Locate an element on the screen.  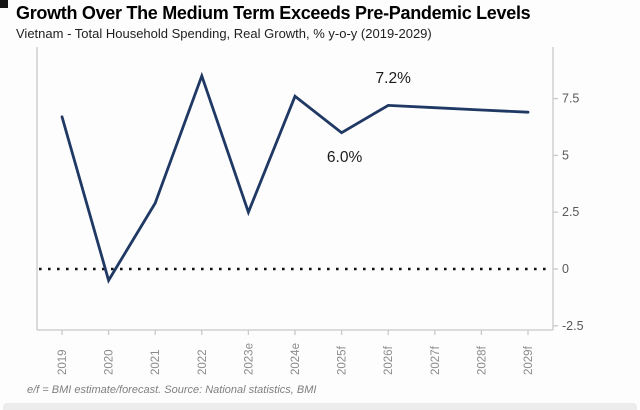
y-tick-label: 7.5 is located at coordinates (570, 99).